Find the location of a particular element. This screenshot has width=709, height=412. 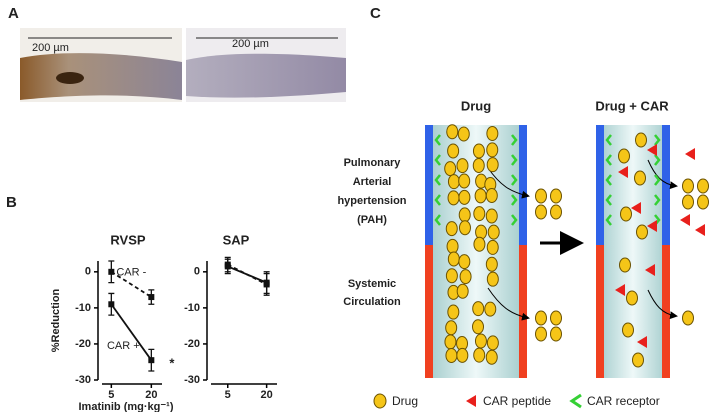

region-label: Pulmonary is located at coordinates (373, 163).